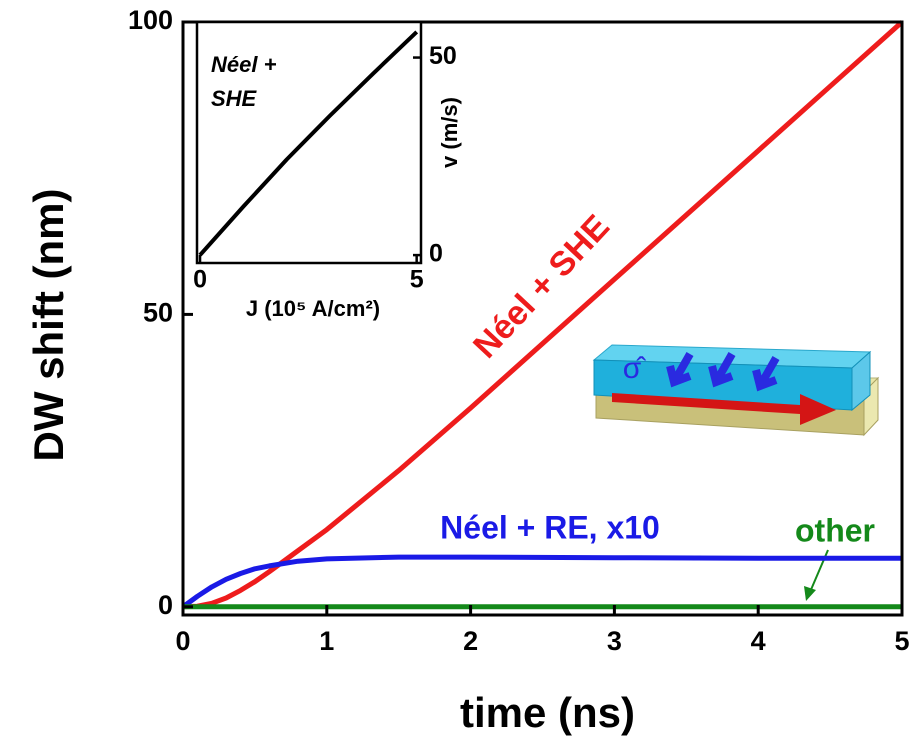  I want to click on y-axis-title: DW shift (nm), so click(48, 325).